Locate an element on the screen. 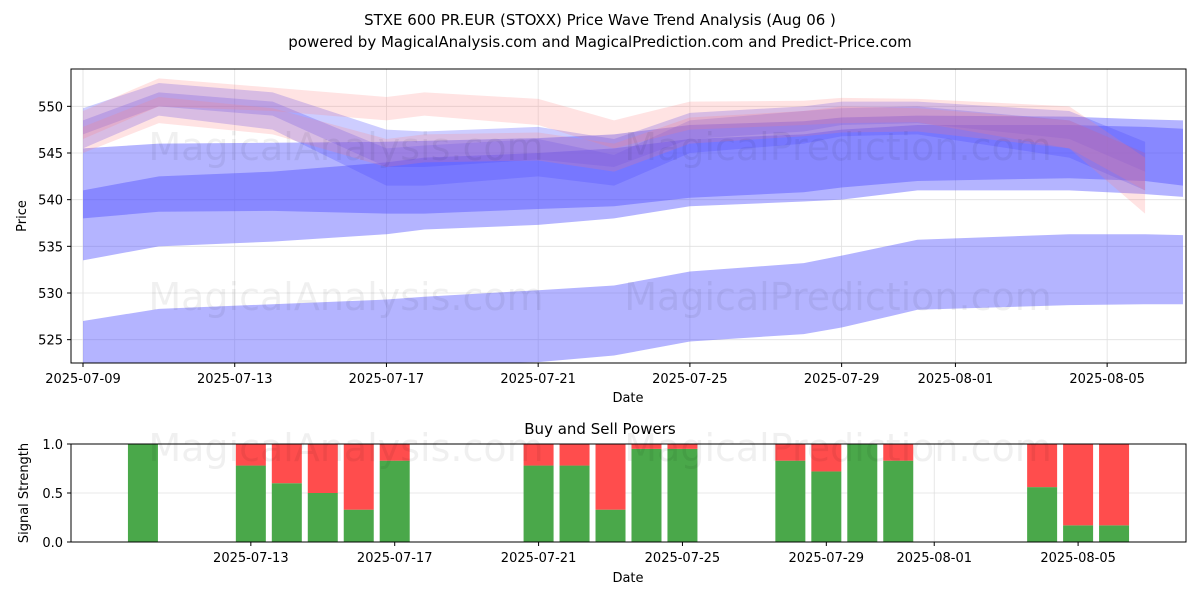  buy-sell-bars is located at coordinates (628, 493).